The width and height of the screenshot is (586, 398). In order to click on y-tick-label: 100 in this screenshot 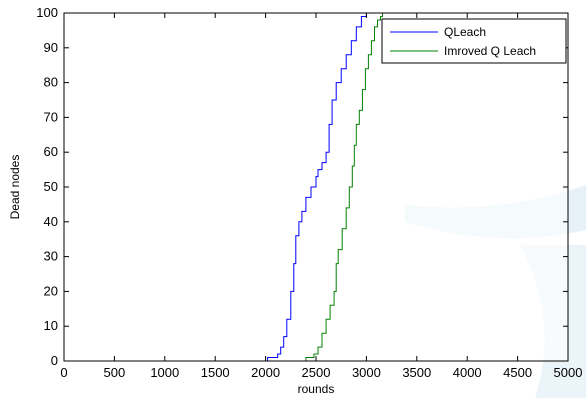, I will do `click(47, 12)`.